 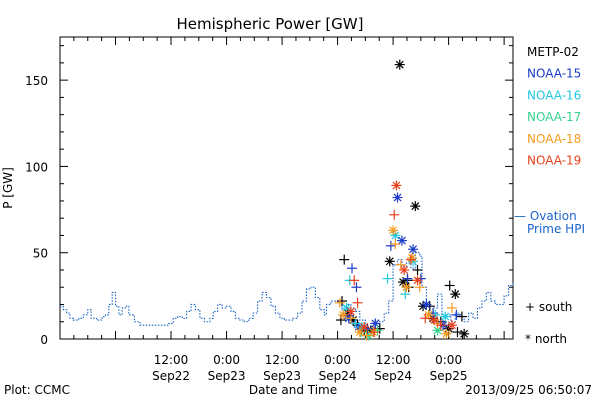 I want to click on chart-title: Hemispheric Power [GW], so click(x=270, y=24).